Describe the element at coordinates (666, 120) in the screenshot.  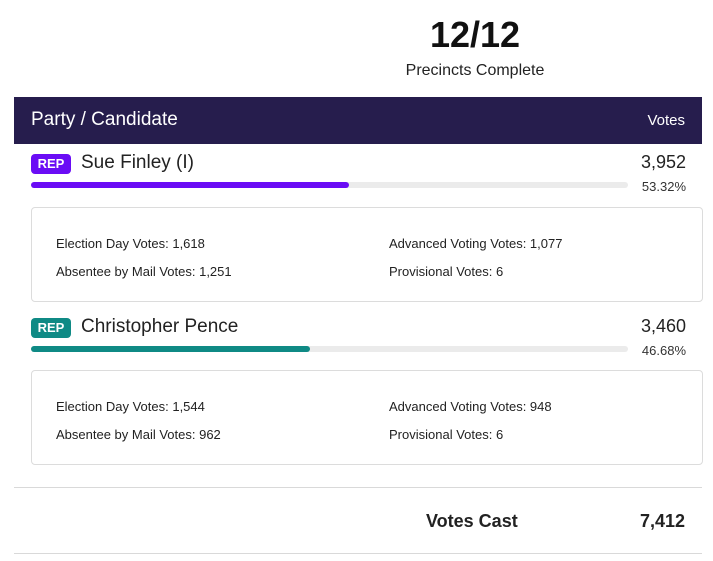
I see `header-votes: Votes` at that location.